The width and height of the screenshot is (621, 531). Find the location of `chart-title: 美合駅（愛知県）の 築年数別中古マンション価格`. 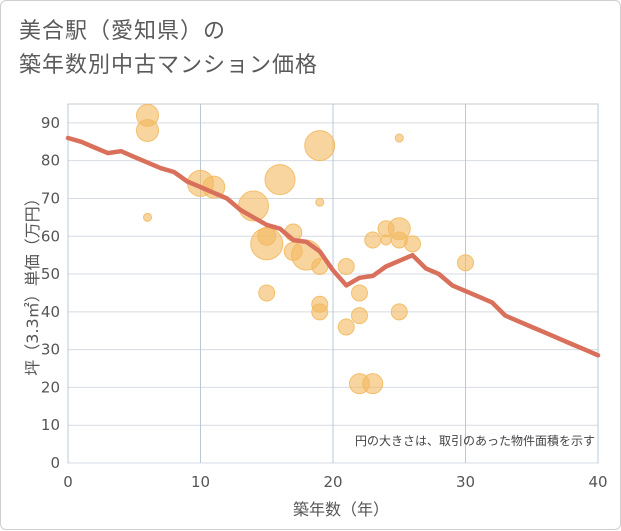

chart-title: 美合駅（愛知県）の 築年数別中古マンション価格 is located at coordinates (168, 49).